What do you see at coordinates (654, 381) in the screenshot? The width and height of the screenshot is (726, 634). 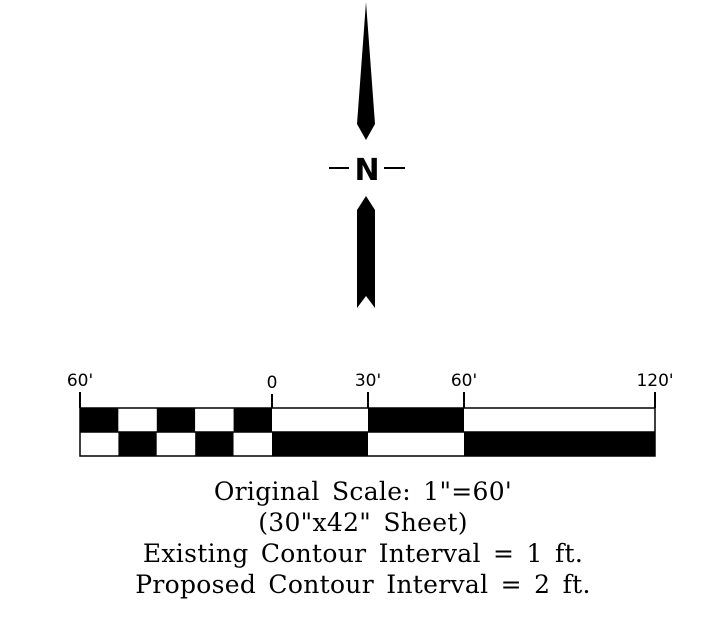 I see `scale-tick-label-120: 120'` at bounding box center [654, 381].